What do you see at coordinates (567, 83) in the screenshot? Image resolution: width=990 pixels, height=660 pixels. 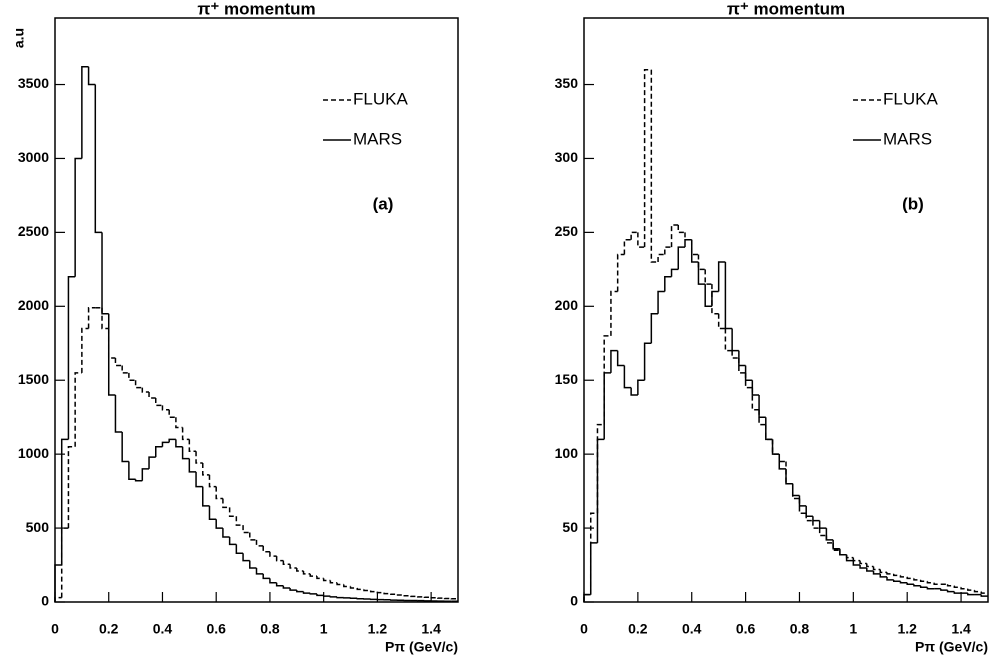 I see `y-tick-label: 350` at bounding box center [567, 83].